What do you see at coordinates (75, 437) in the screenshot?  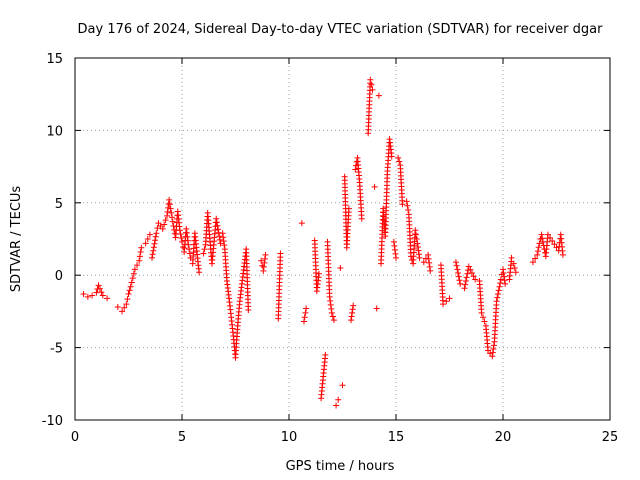 I see `x-tick-label: 0` at bounding box center [75, 437].